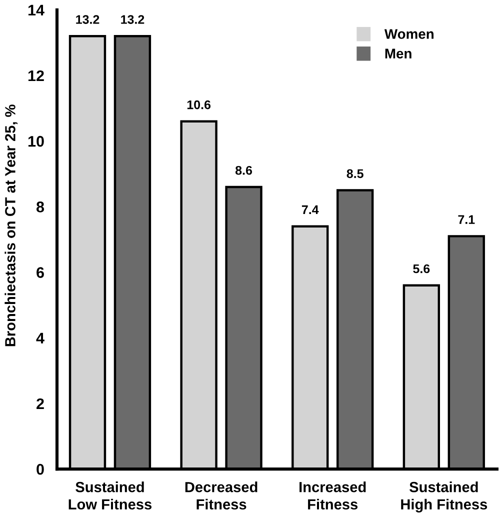 This screenshot has width=500, height=520. What do you see at coordinates (409, 34) in the screenshot?
I see `legend-label: Women` at bounding box center [409, 34].